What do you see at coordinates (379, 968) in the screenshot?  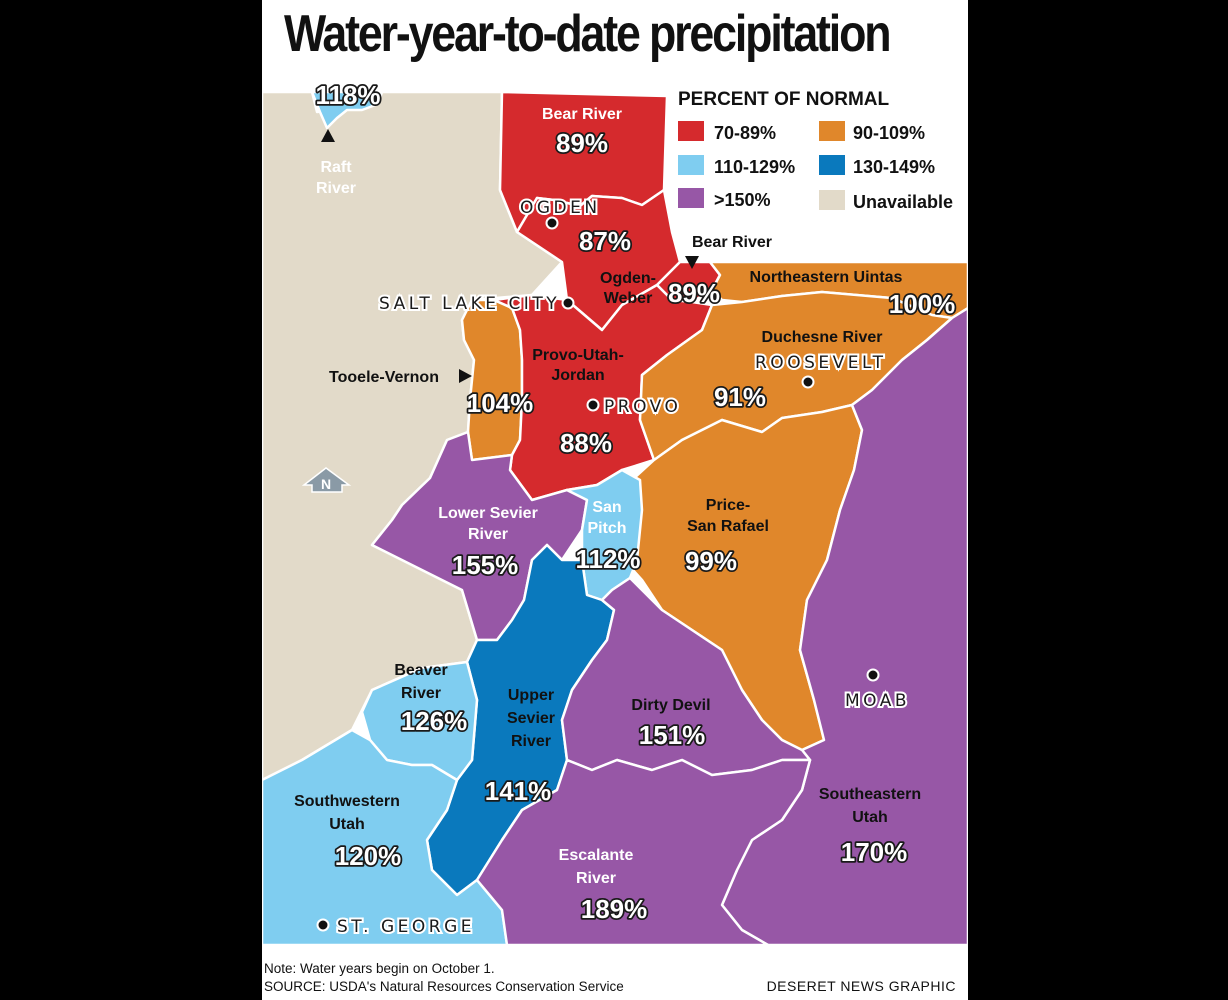 I see `note-text: Note: Water years begin on October 1.` at bounding box center [379, 968].